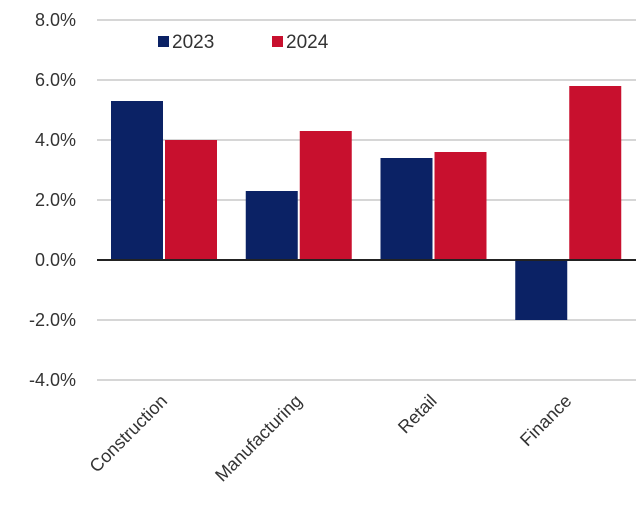 The width and height of the screenshot is (644, 514). What do you see at coordinates (243, 42) in the screenshot?
I see `legend: 2023 2024` at bounding box center [243, 42].